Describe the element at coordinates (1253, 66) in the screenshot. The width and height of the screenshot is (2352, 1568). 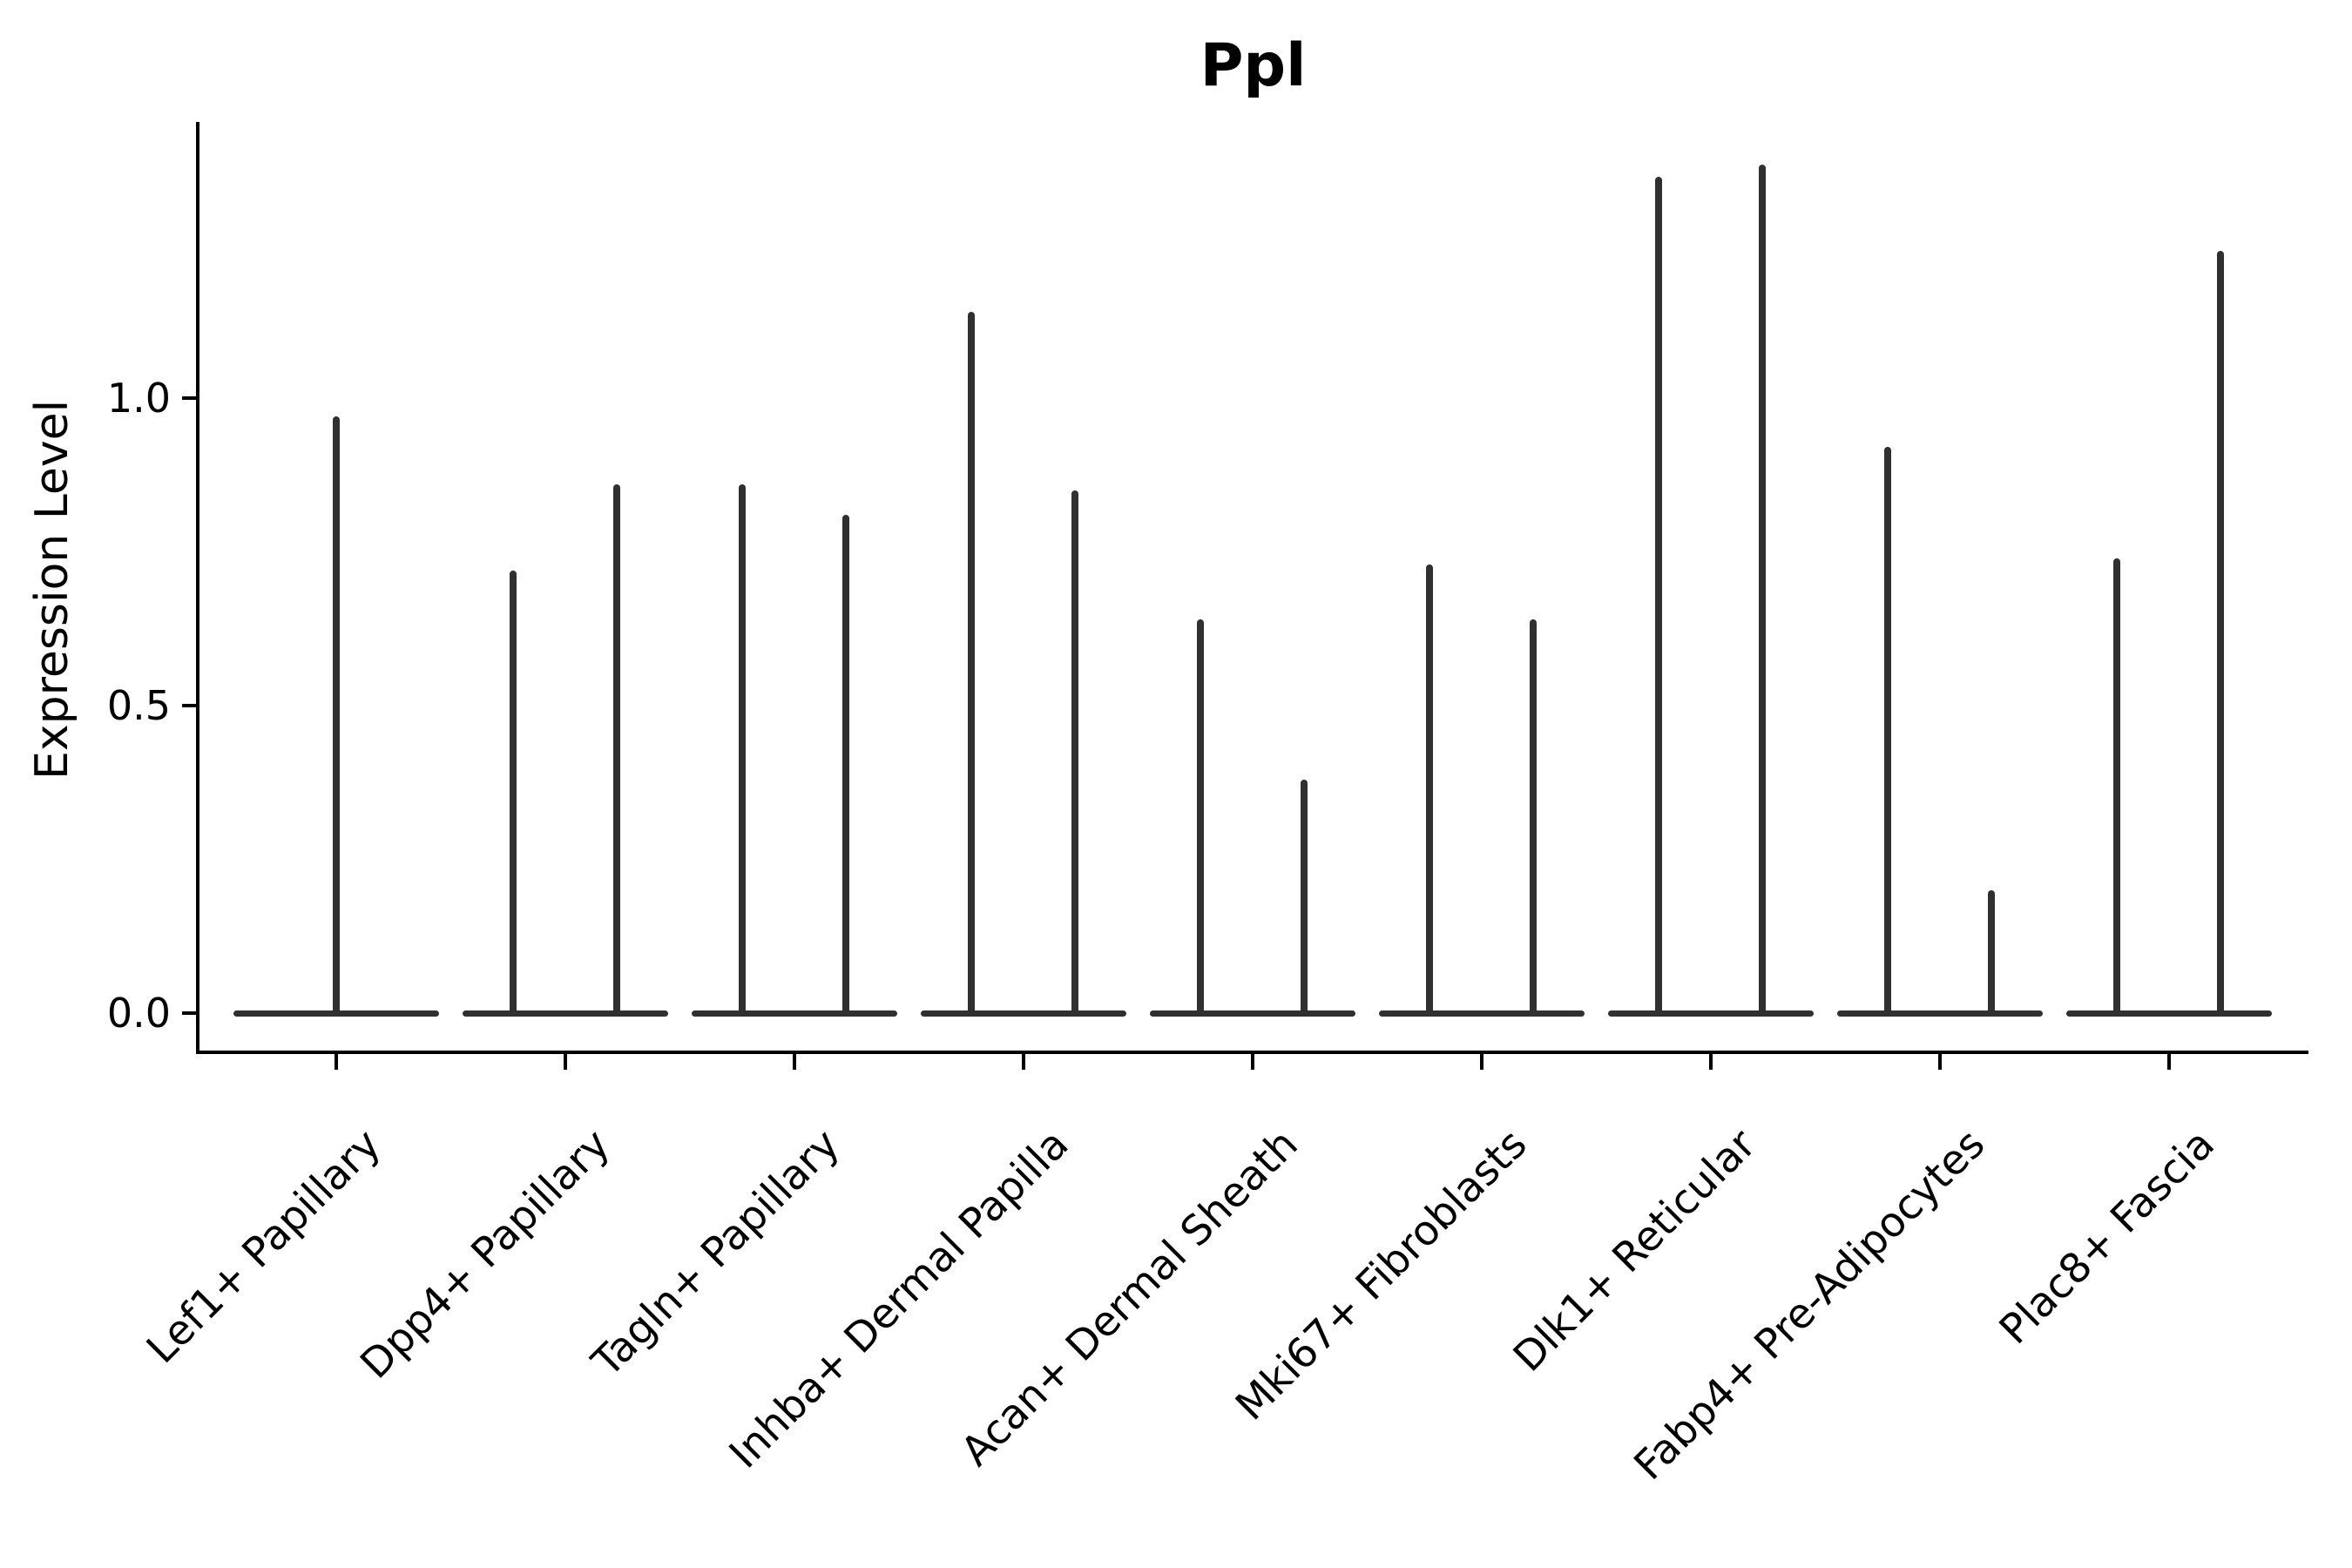
I see `chart-title: Ppl` at that location.